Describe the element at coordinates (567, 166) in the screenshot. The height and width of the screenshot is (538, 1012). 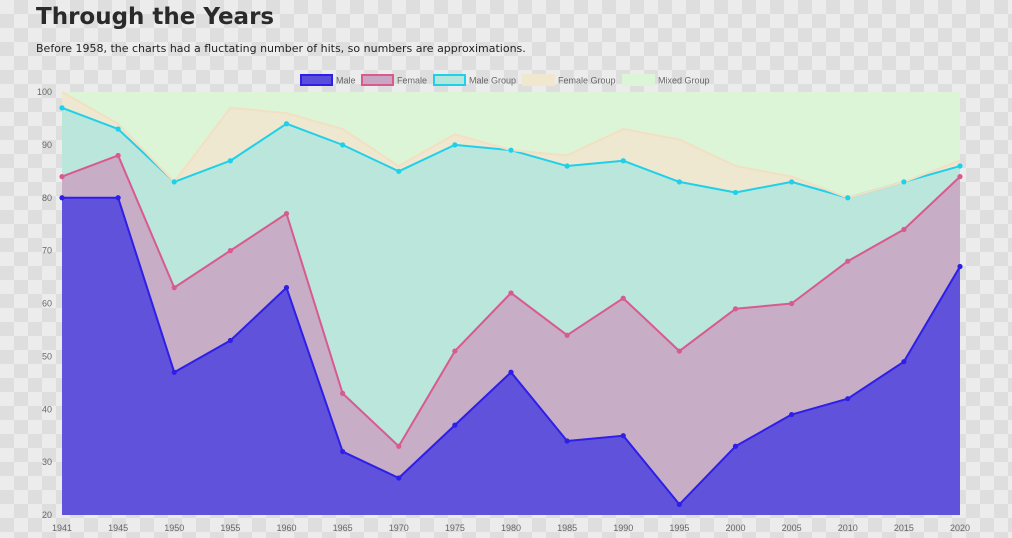
I see `point-male-group-1985` at that location.